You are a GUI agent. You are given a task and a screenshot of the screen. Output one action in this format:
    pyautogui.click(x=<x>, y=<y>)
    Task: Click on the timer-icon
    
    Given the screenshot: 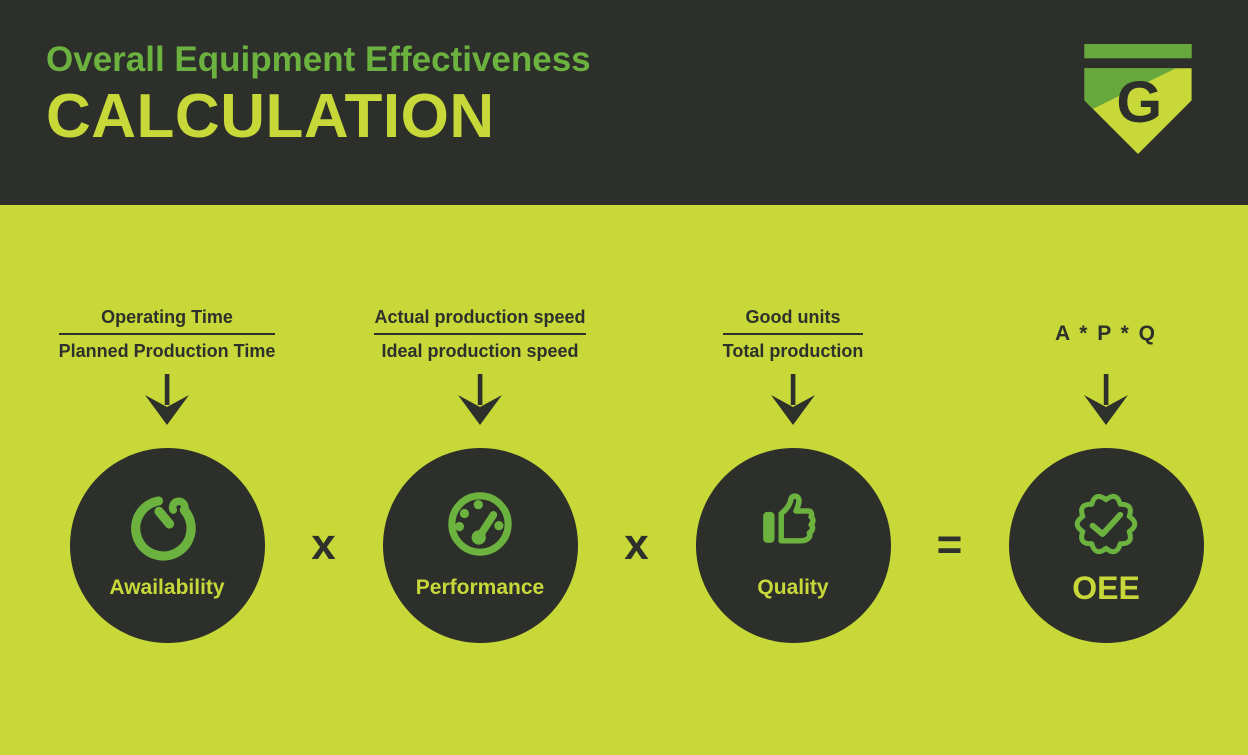 What is the action you would take?
    pyautogui.click(x=163, y=528)
    